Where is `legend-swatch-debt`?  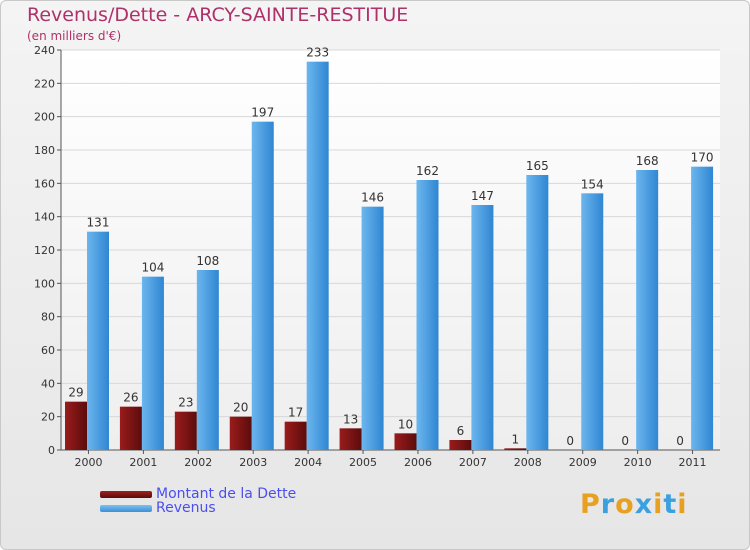
legend-swatch-debt is located at coordinates (126, 494).